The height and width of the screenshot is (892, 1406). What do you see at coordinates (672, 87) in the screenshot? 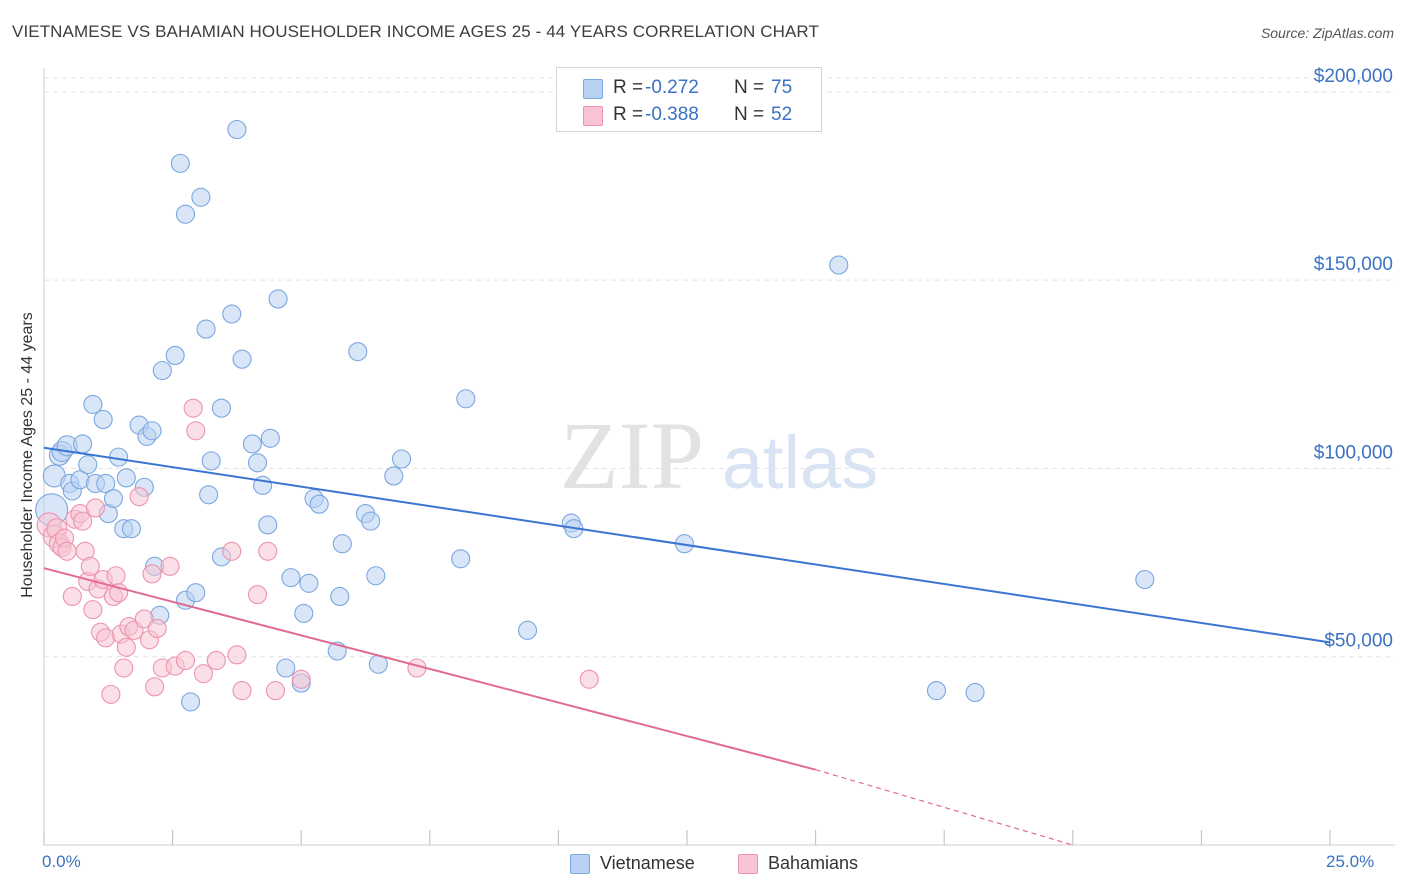
I see `legend-r-value: -0.272` at bounding box center [672, 87].